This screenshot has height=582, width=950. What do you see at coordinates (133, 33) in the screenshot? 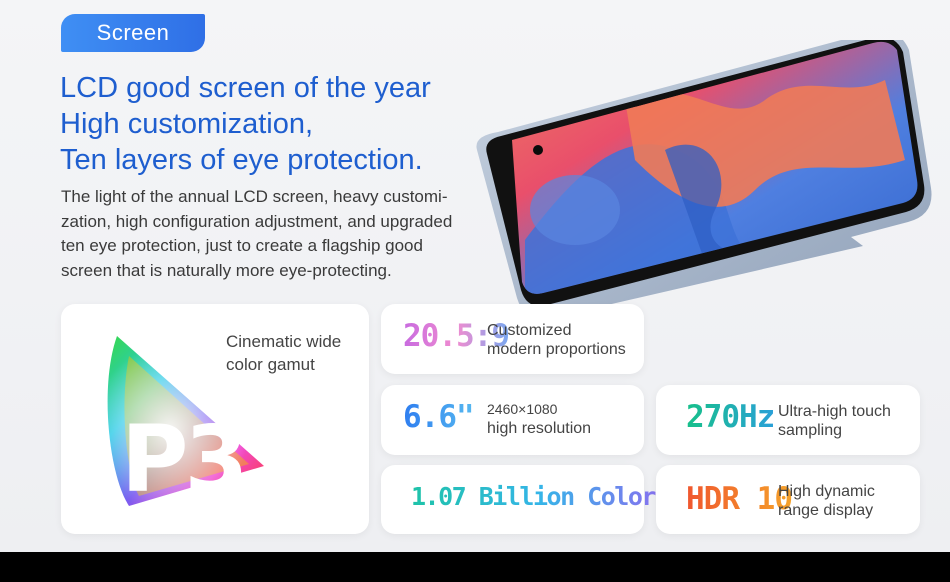
I see `section-tag: Screen` at bounding box center [133, 33].